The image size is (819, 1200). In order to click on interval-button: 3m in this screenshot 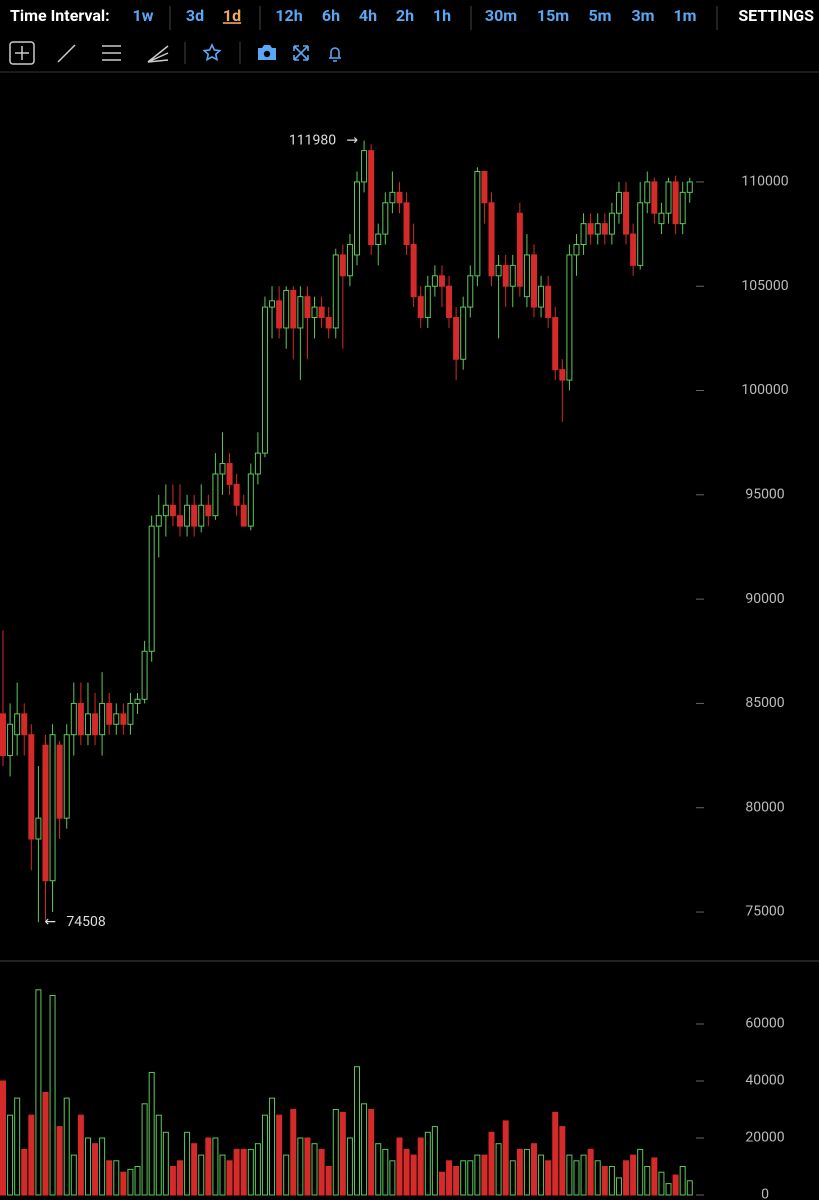, I will do `click(642, 15)`.